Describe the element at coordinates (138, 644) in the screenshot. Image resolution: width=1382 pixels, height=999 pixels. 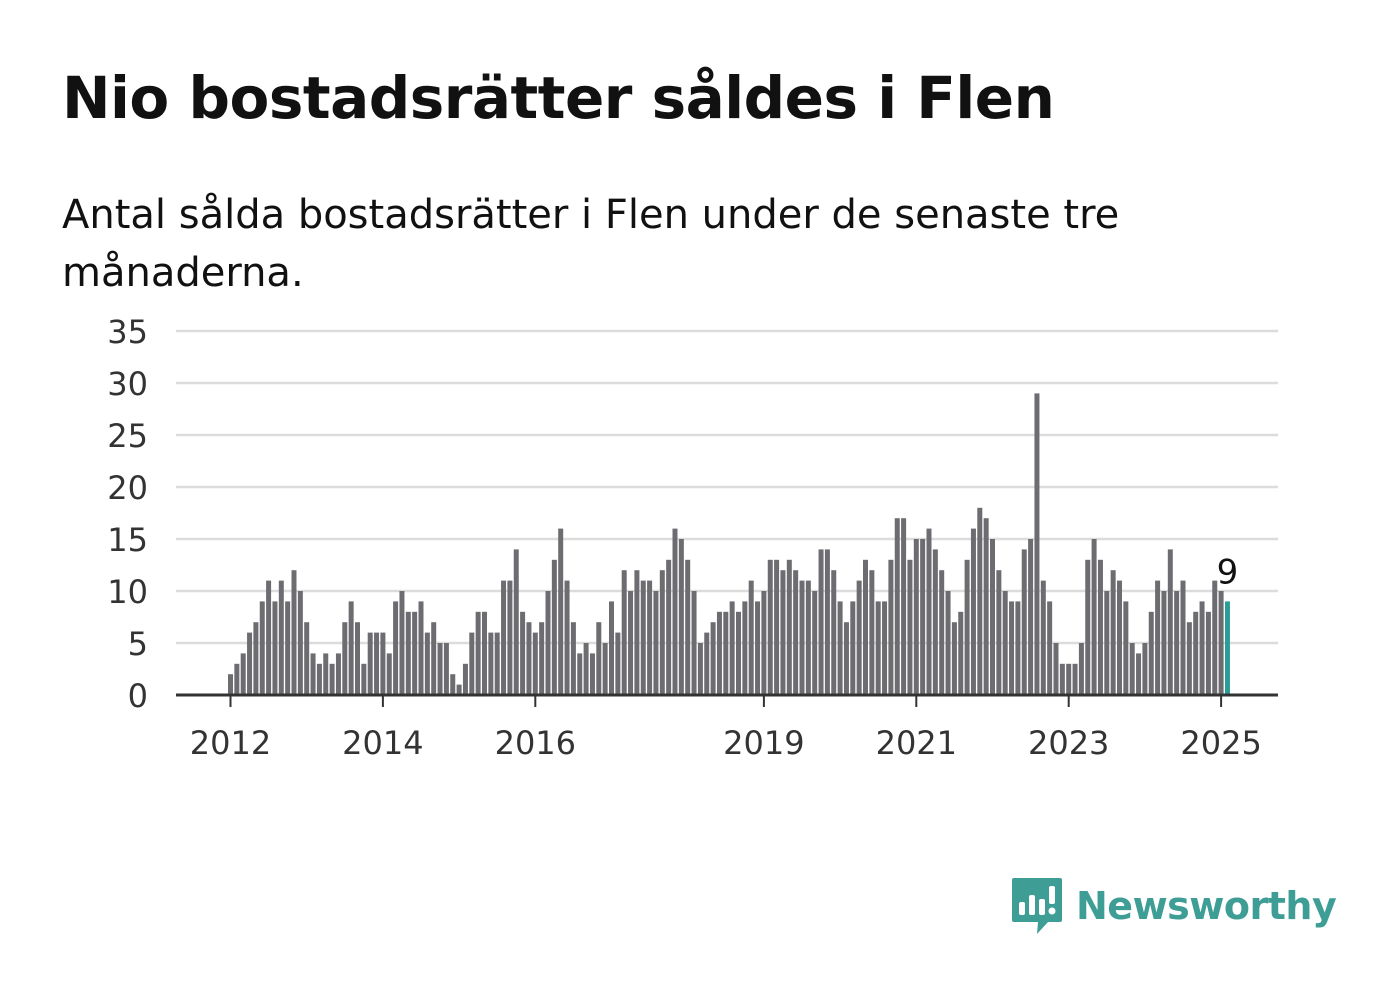
I see `y-tick-label: 5` at that location.